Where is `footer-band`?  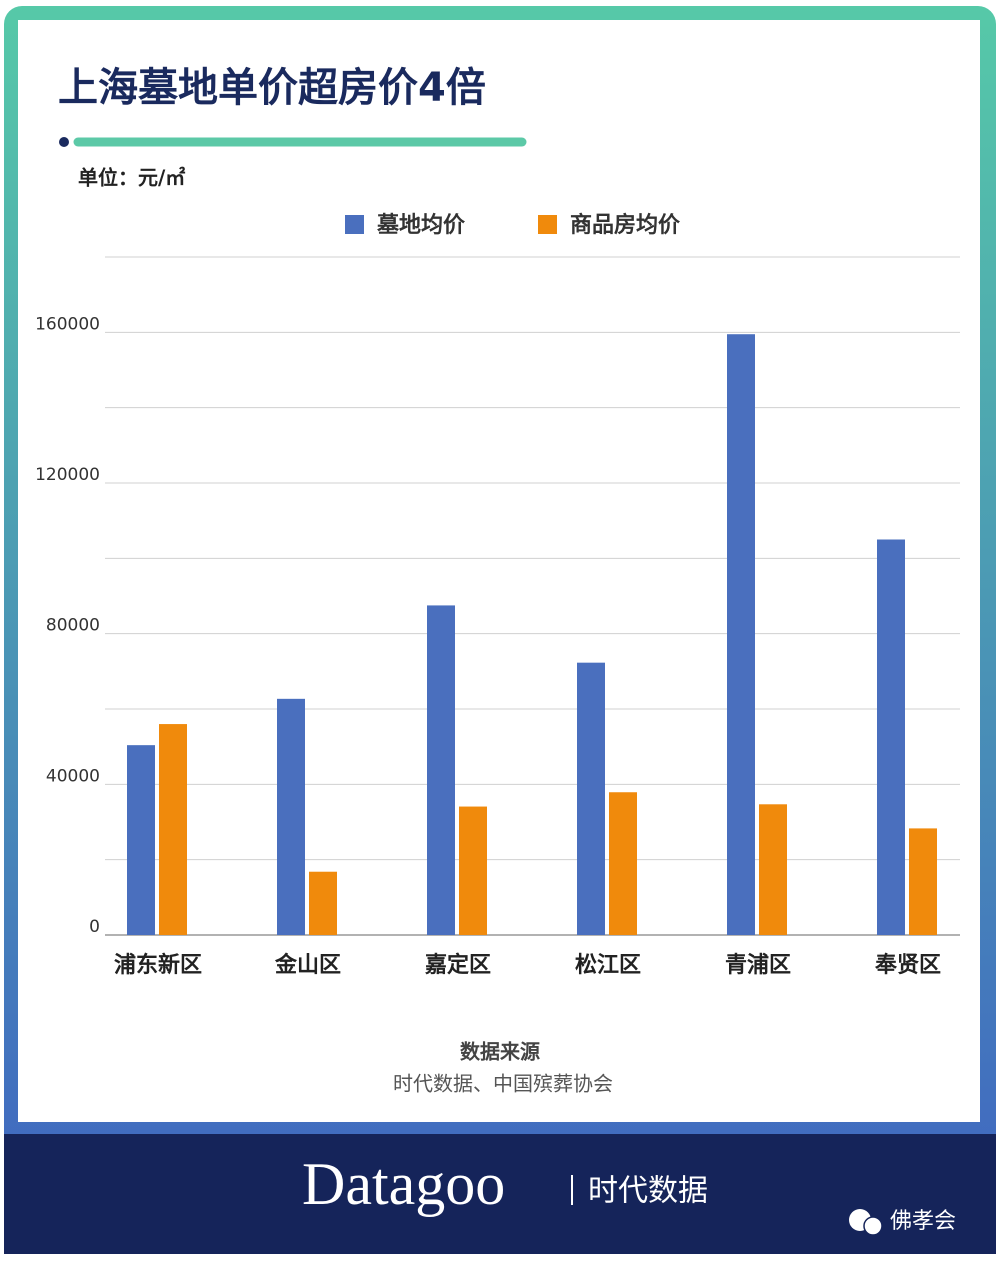
footer-band is located at coordinates (500, 1194).